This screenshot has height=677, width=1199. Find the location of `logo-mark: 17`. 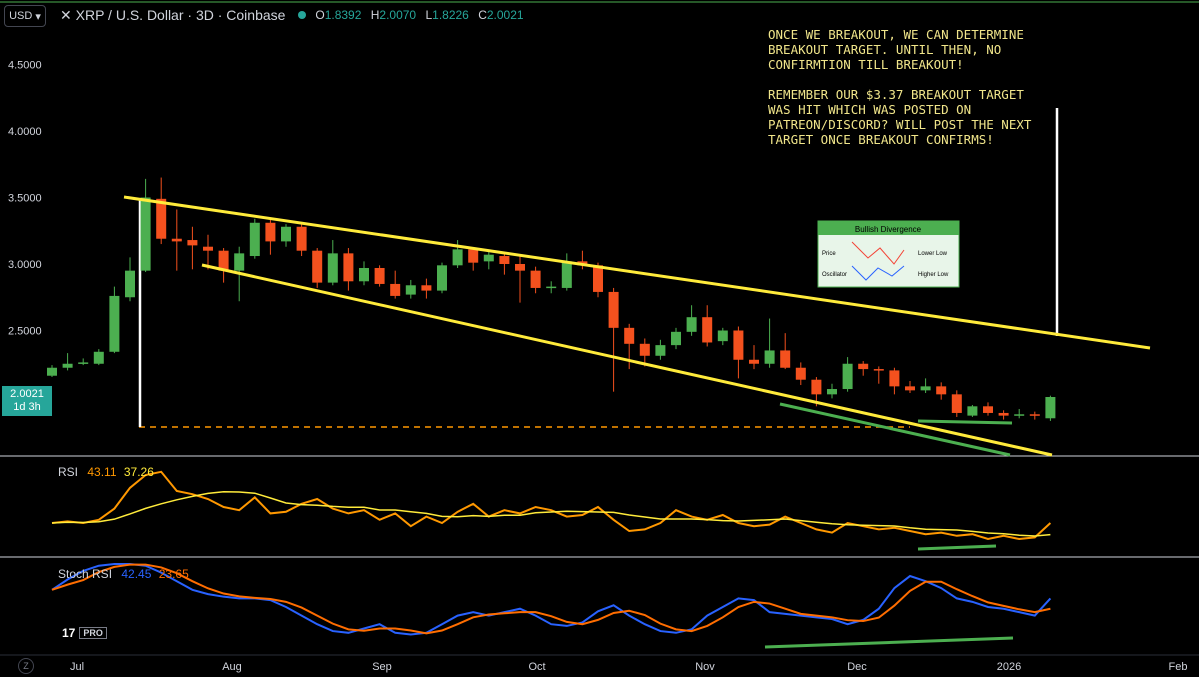

logo-mark: 17 is located at coordinates (69, 633).